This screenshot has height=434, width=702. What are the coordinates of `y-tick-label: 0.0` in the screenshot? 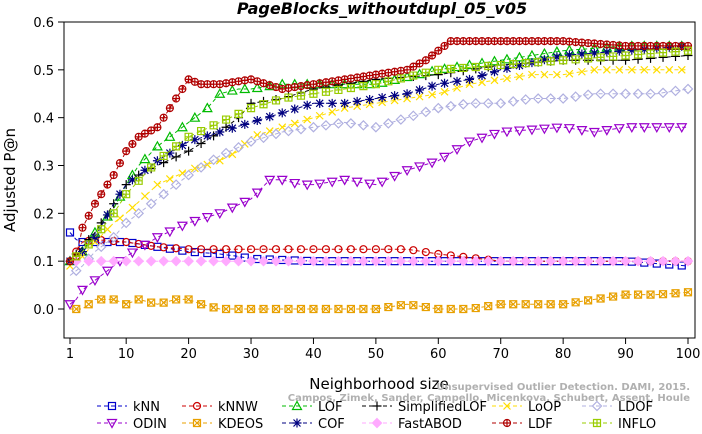 It's located at (43, 310).